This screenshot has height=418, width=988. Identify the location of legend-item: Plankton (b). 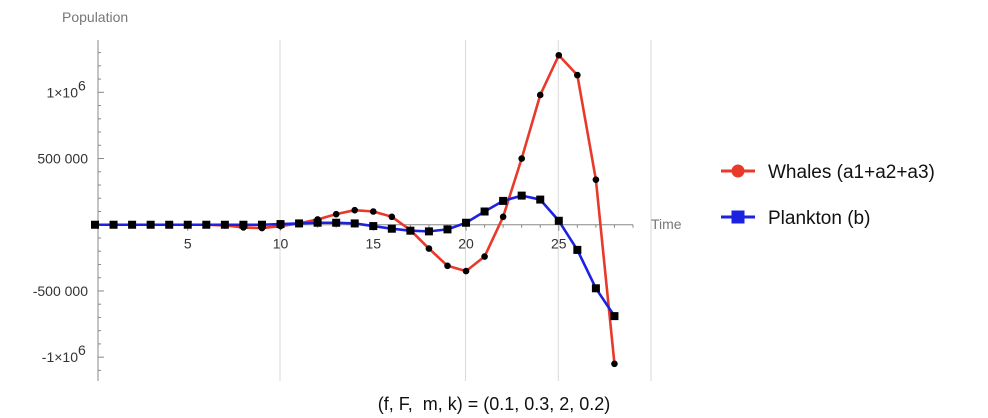
(795, 218).